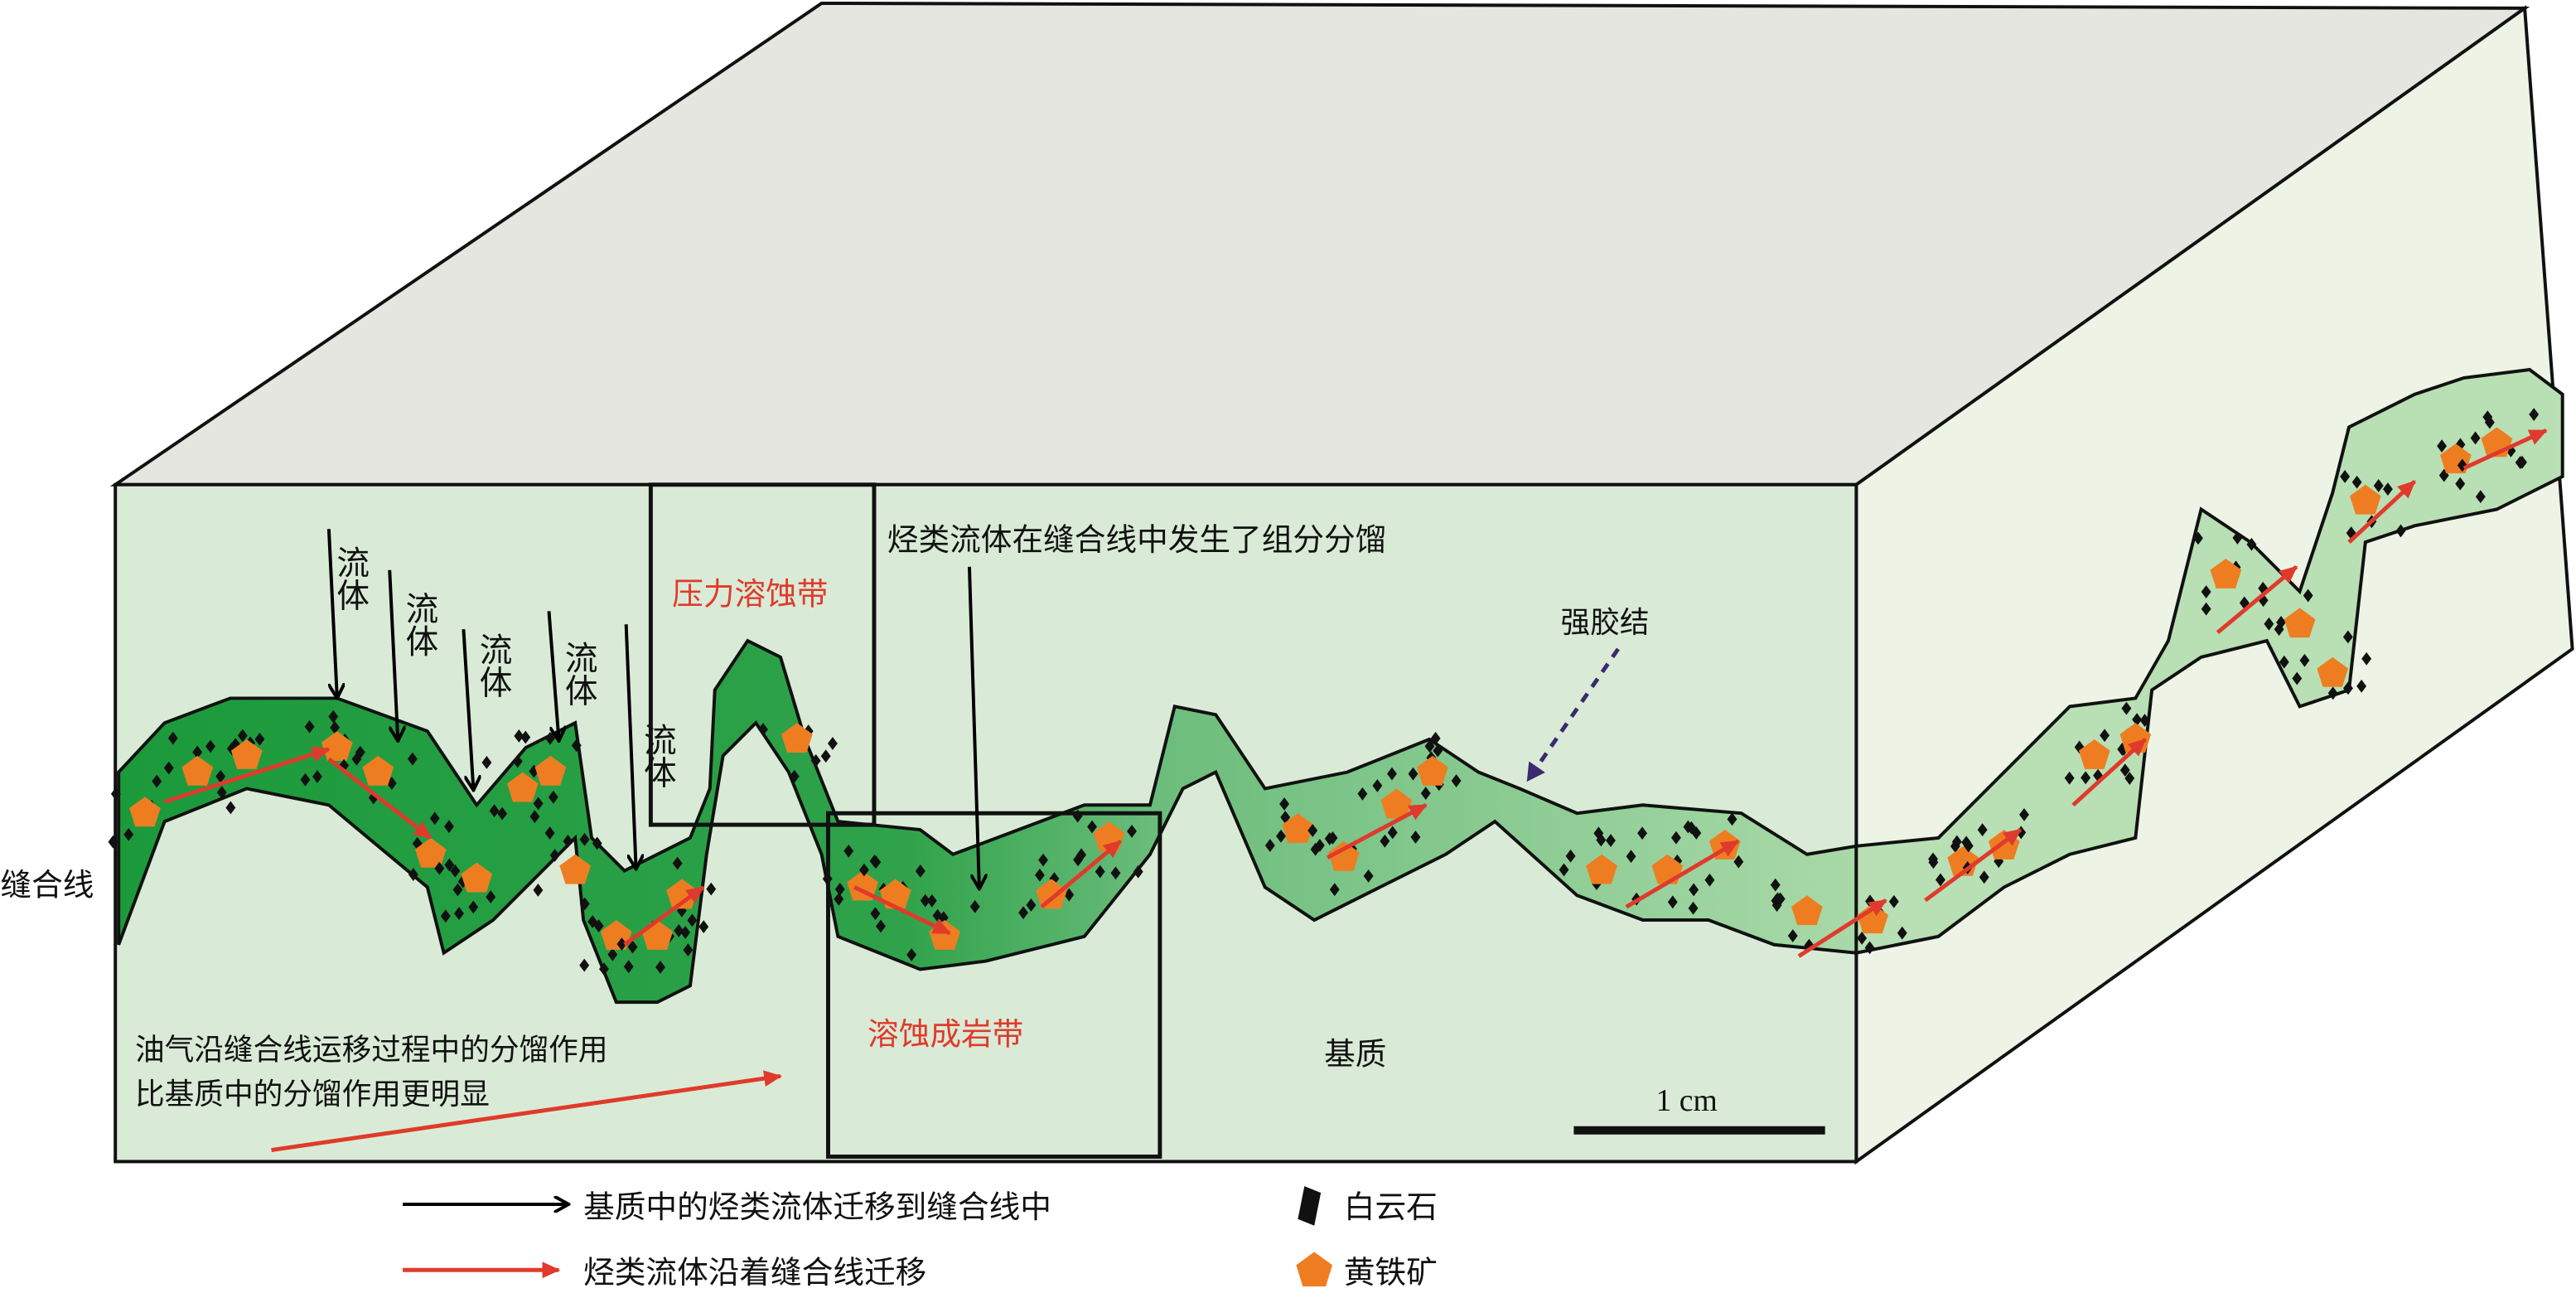 Image resolution: width=2576 pixels, height=1293 pixels. Describe the element at coordinates (1687, 1100) in the screenshot. I see `scale-label: 1 cm` at that location.